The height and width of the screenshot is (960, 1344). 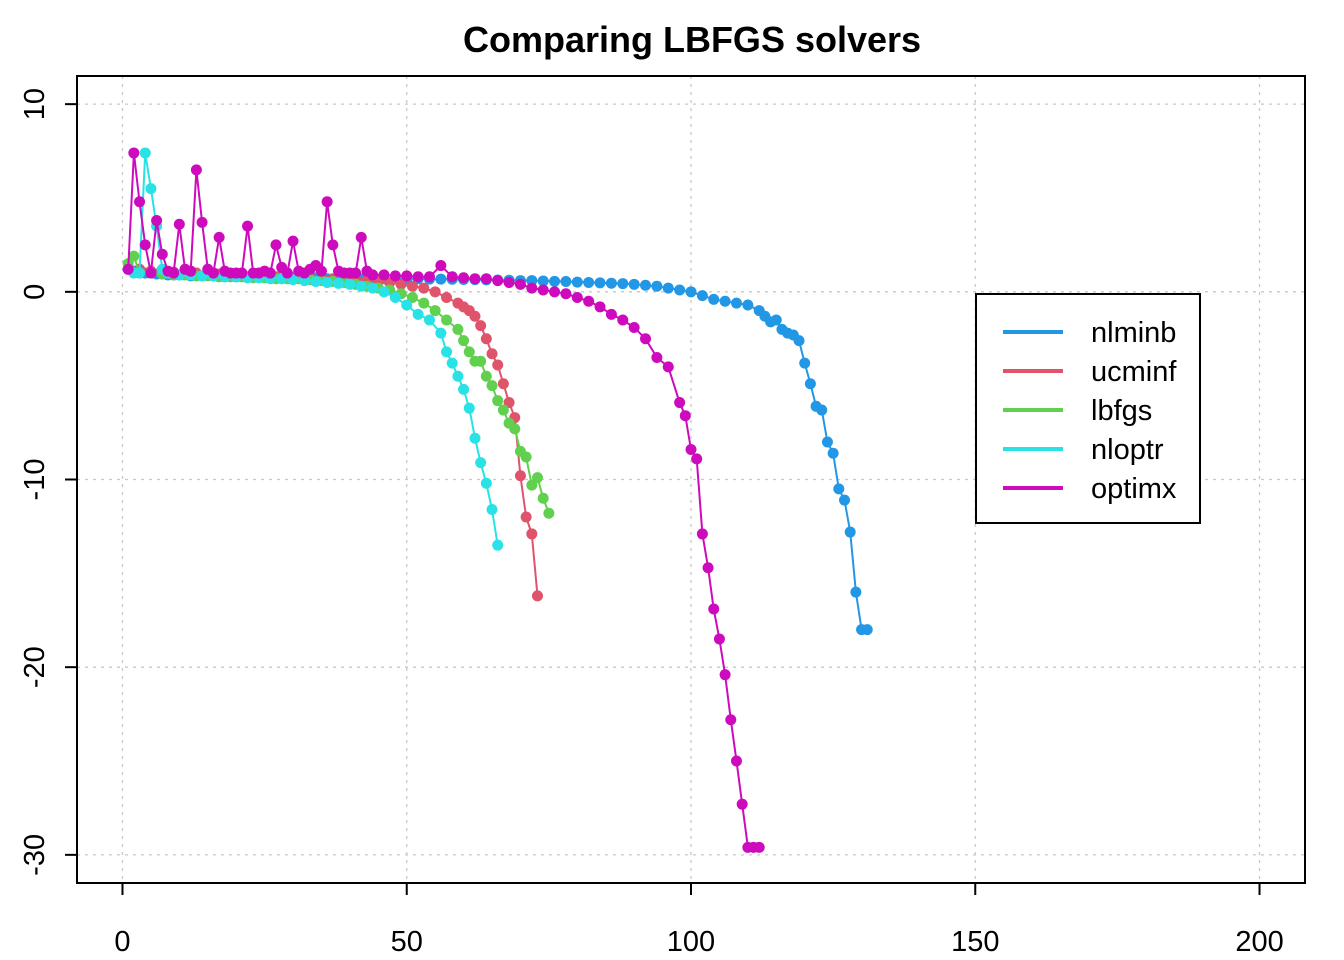 What do you see at coordinates (1088, 408) in the screenshot?
I see `legend: nlminb ucminf lbfgs nloptr optimx` at bounding box center [1088, 408].